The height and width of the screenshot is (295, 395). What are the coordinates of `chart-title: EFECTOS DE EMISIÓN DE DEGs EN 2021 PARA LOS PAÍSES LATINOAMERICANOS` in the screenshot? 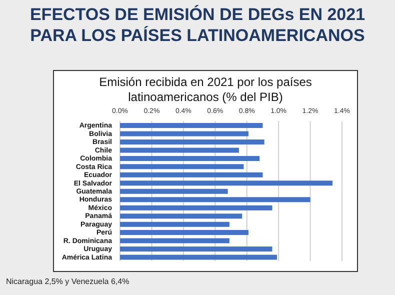 It's located at (197, 25).